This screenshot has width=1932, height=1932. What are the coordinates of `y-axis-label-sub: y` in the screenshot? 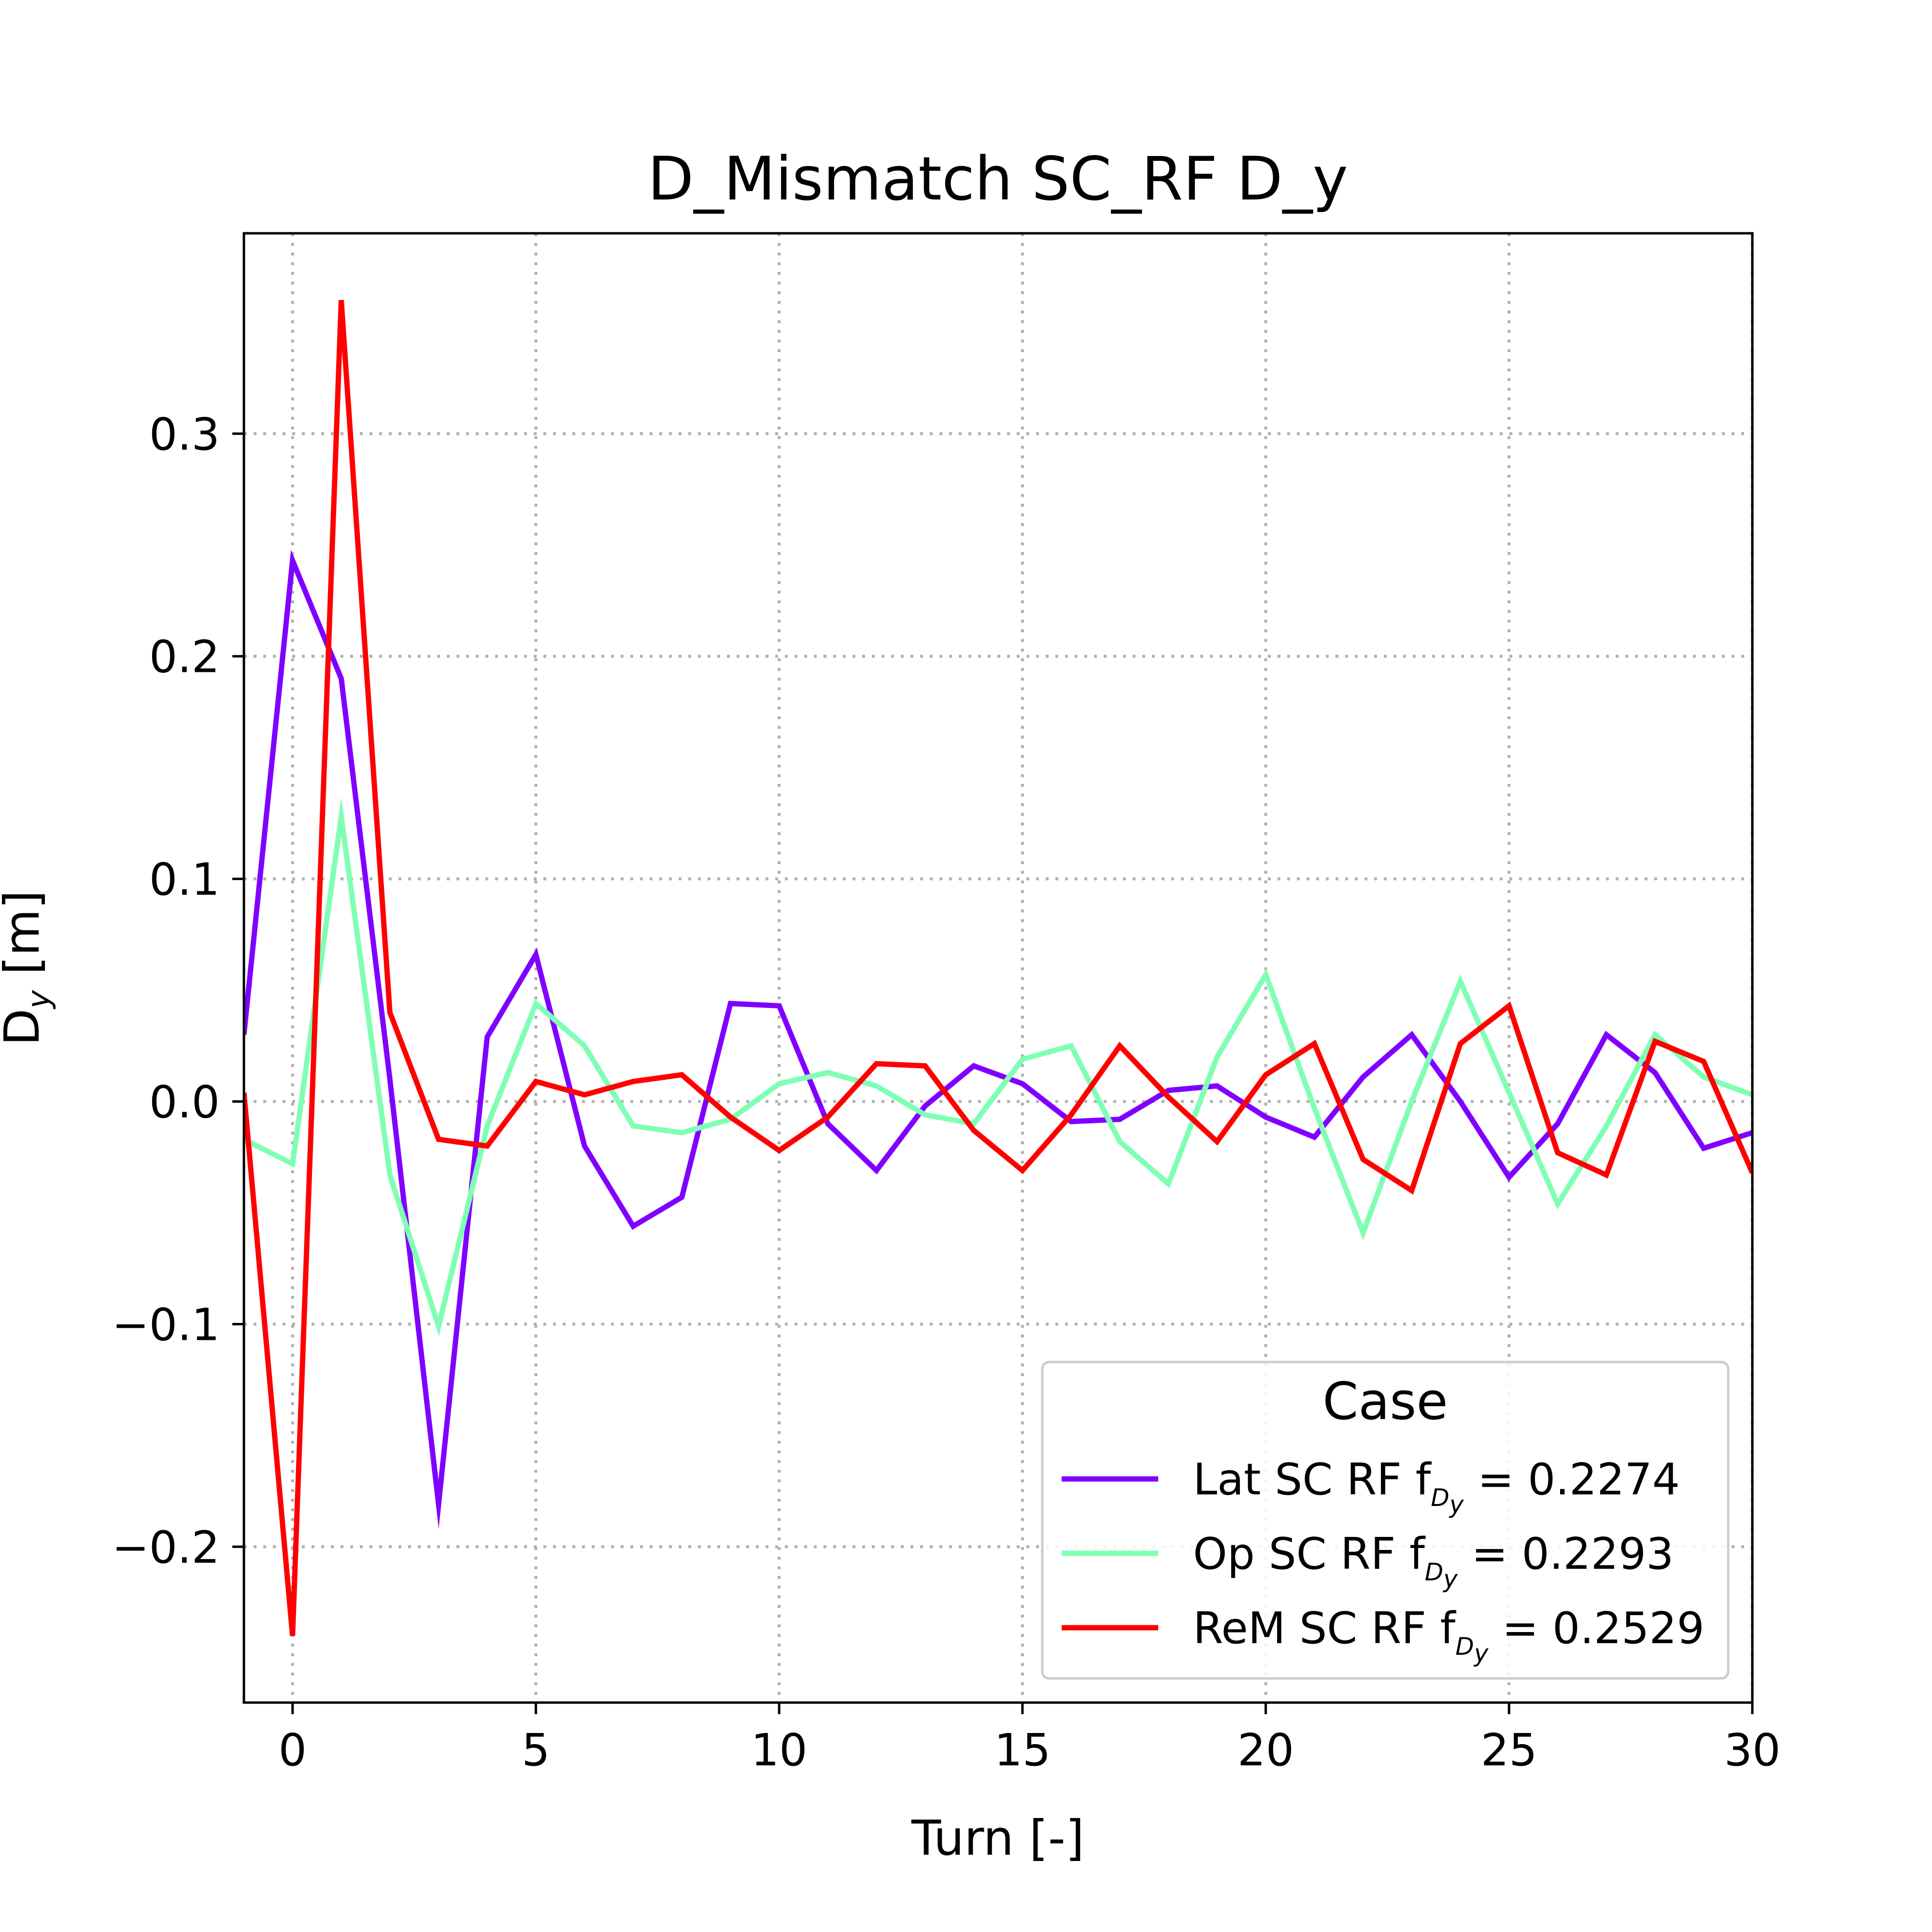 It's located at (39, 999).